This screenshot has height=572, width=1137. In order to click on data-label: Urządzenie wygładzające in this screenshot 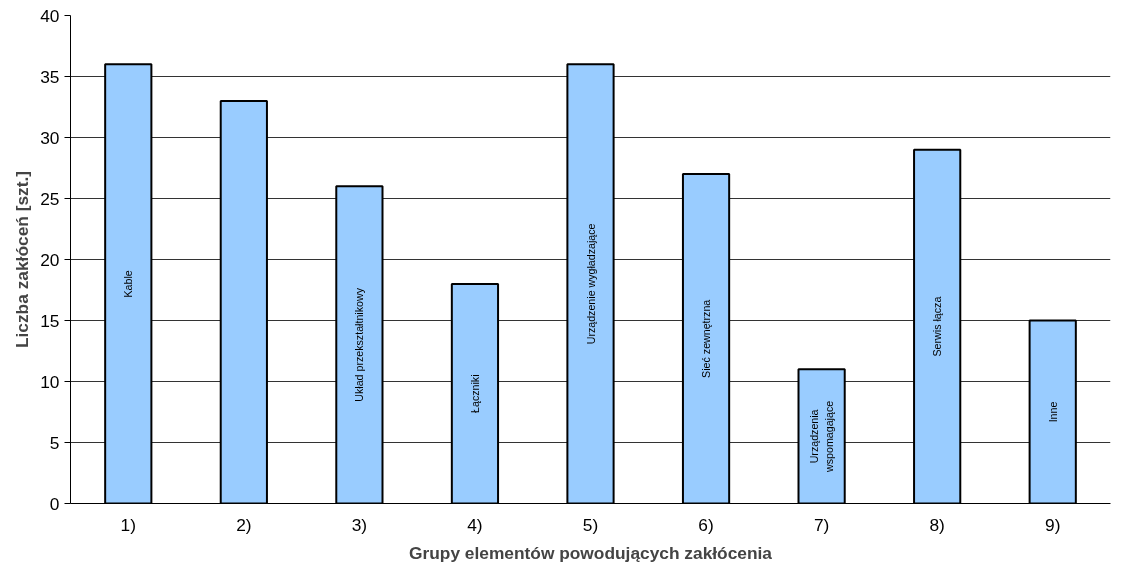, I will do `click(590, 284)`.